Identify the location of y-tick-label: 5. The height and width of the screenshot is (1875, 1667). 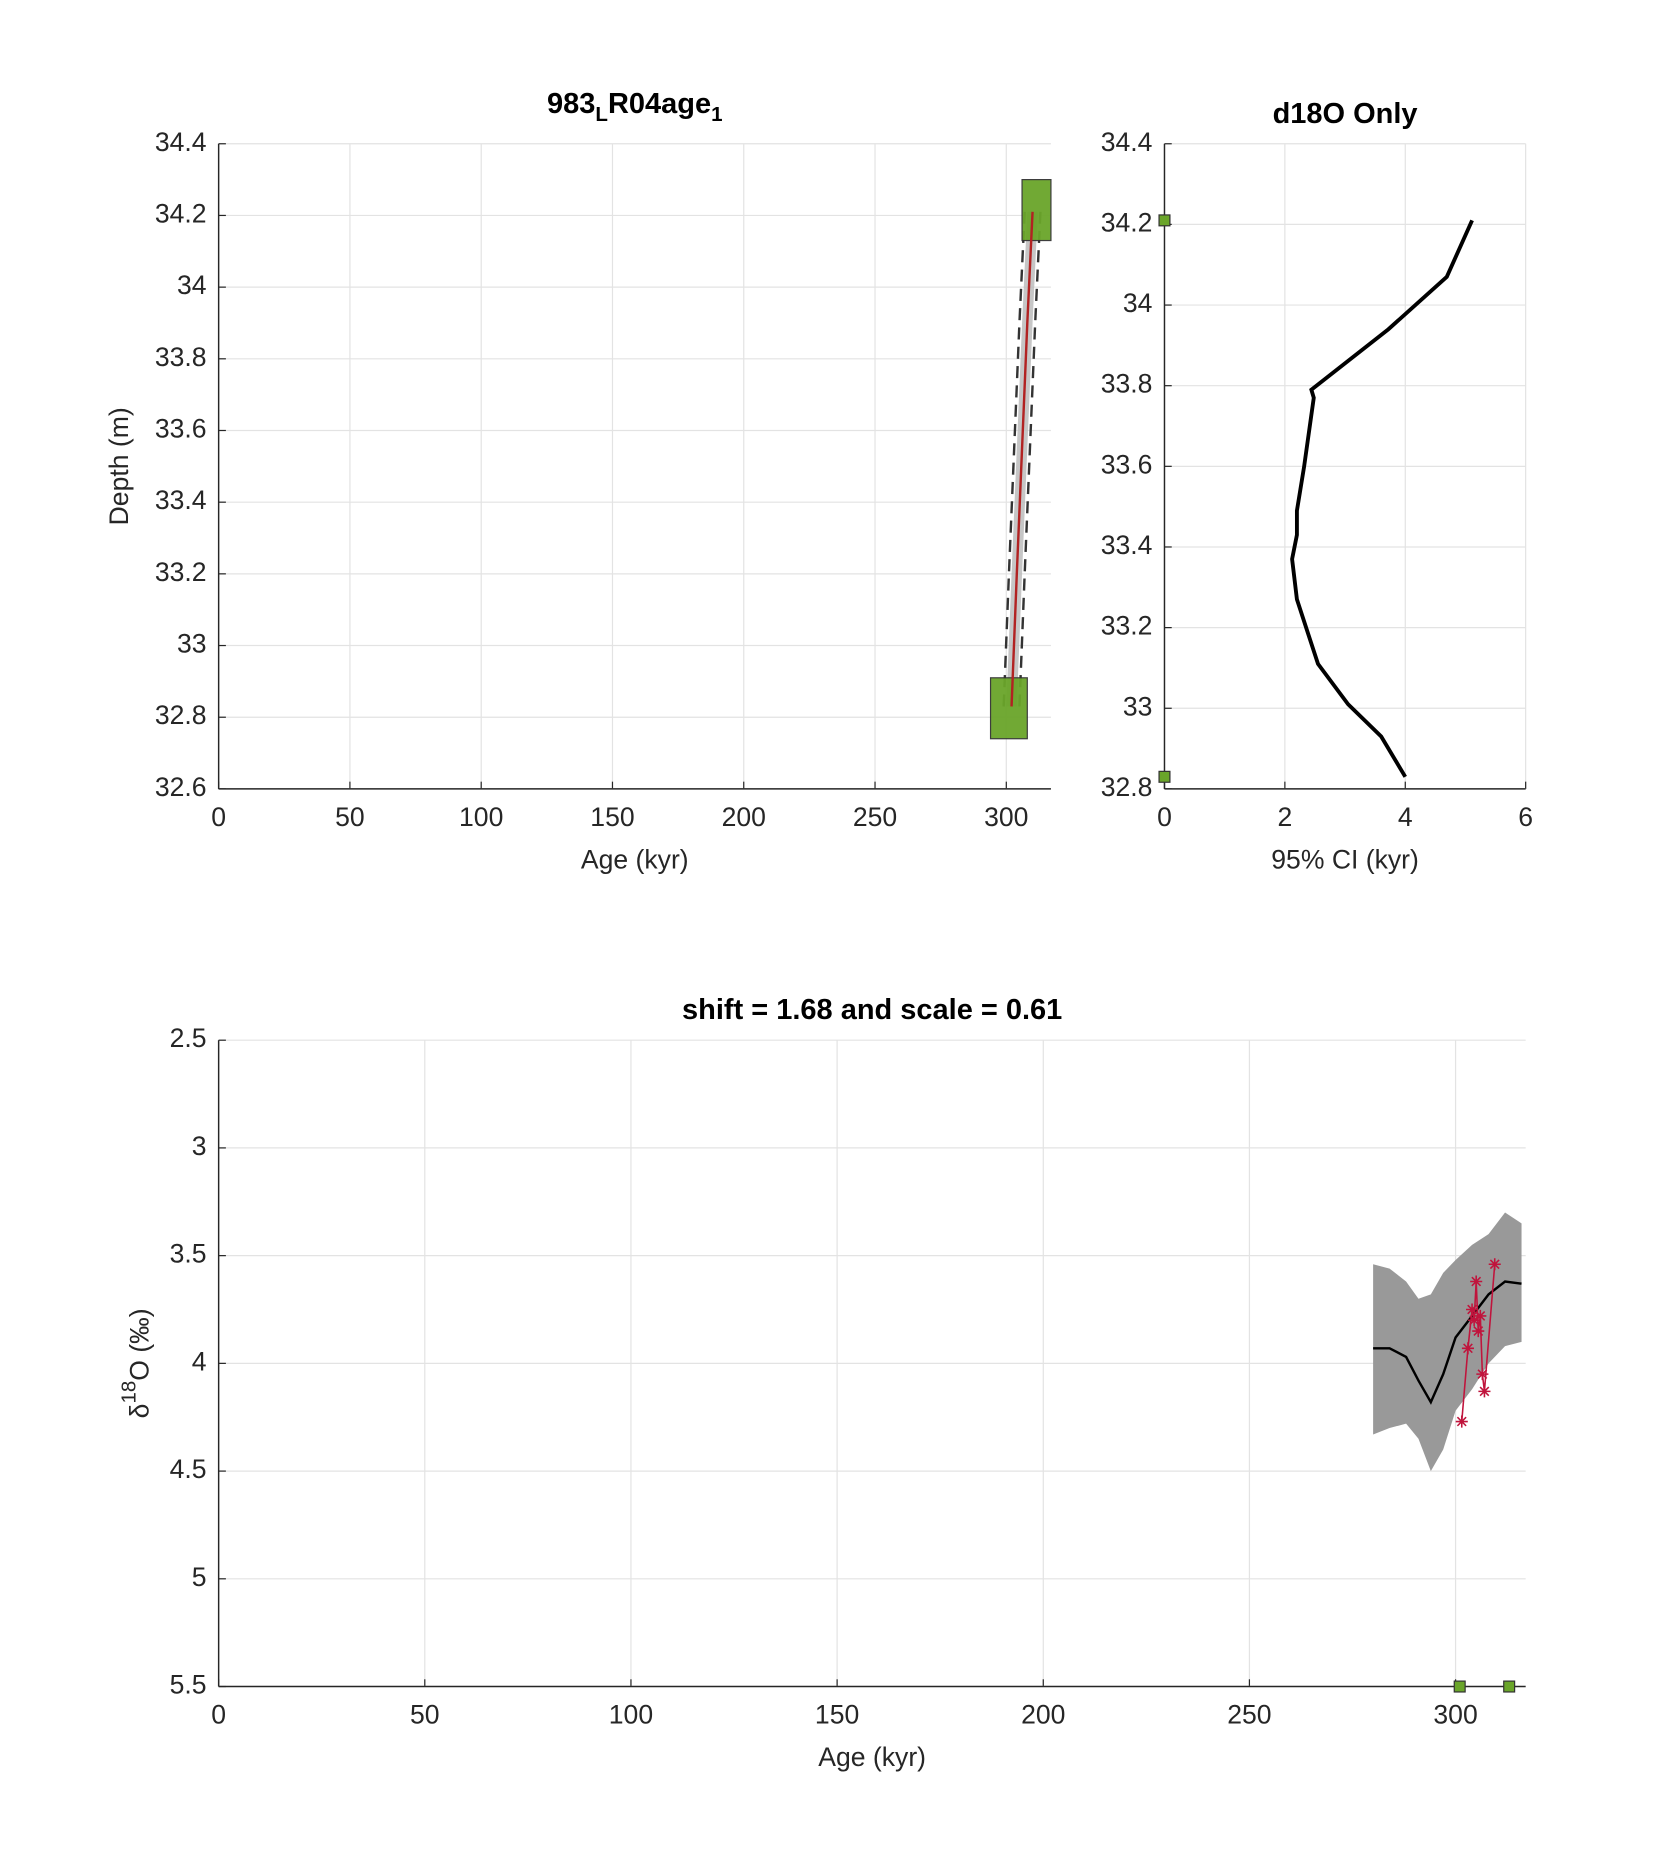
(199, 1577).